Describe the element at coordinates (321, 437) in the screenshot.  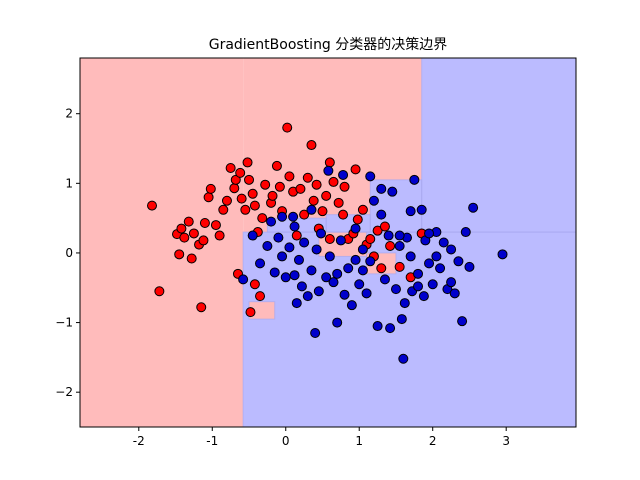
I see `x-axis-ticks: -2 -1 0 1 2 3` at that location.